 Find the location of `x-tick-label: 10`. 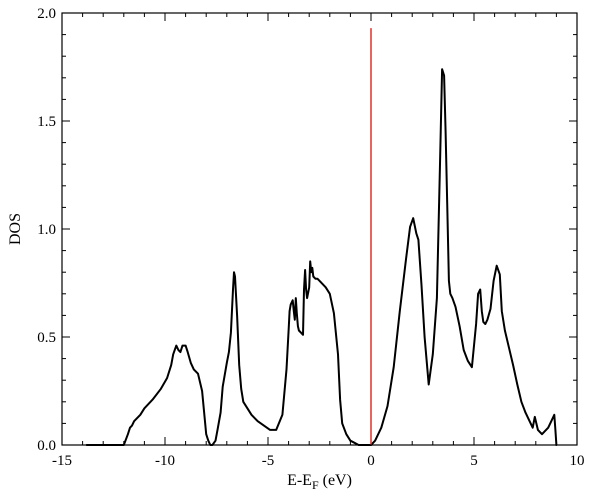

x-tick-label: 10 is located at coordinates (577, 461).